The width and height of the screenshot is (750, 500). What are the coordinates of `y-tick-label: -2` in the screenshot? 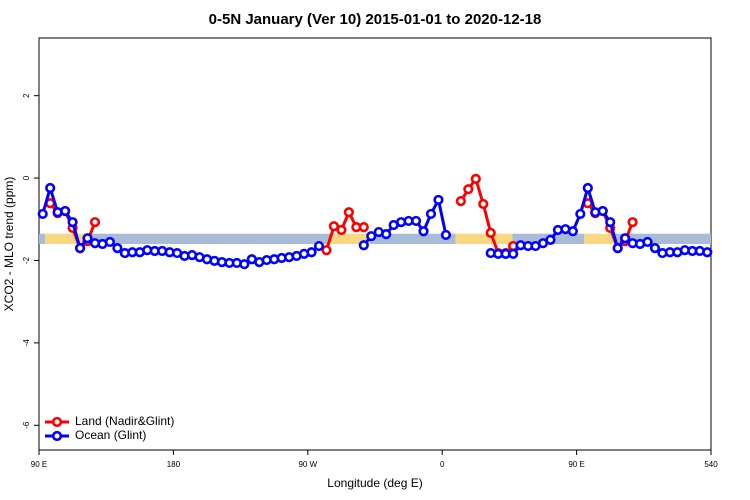 It's located at (26, 260).